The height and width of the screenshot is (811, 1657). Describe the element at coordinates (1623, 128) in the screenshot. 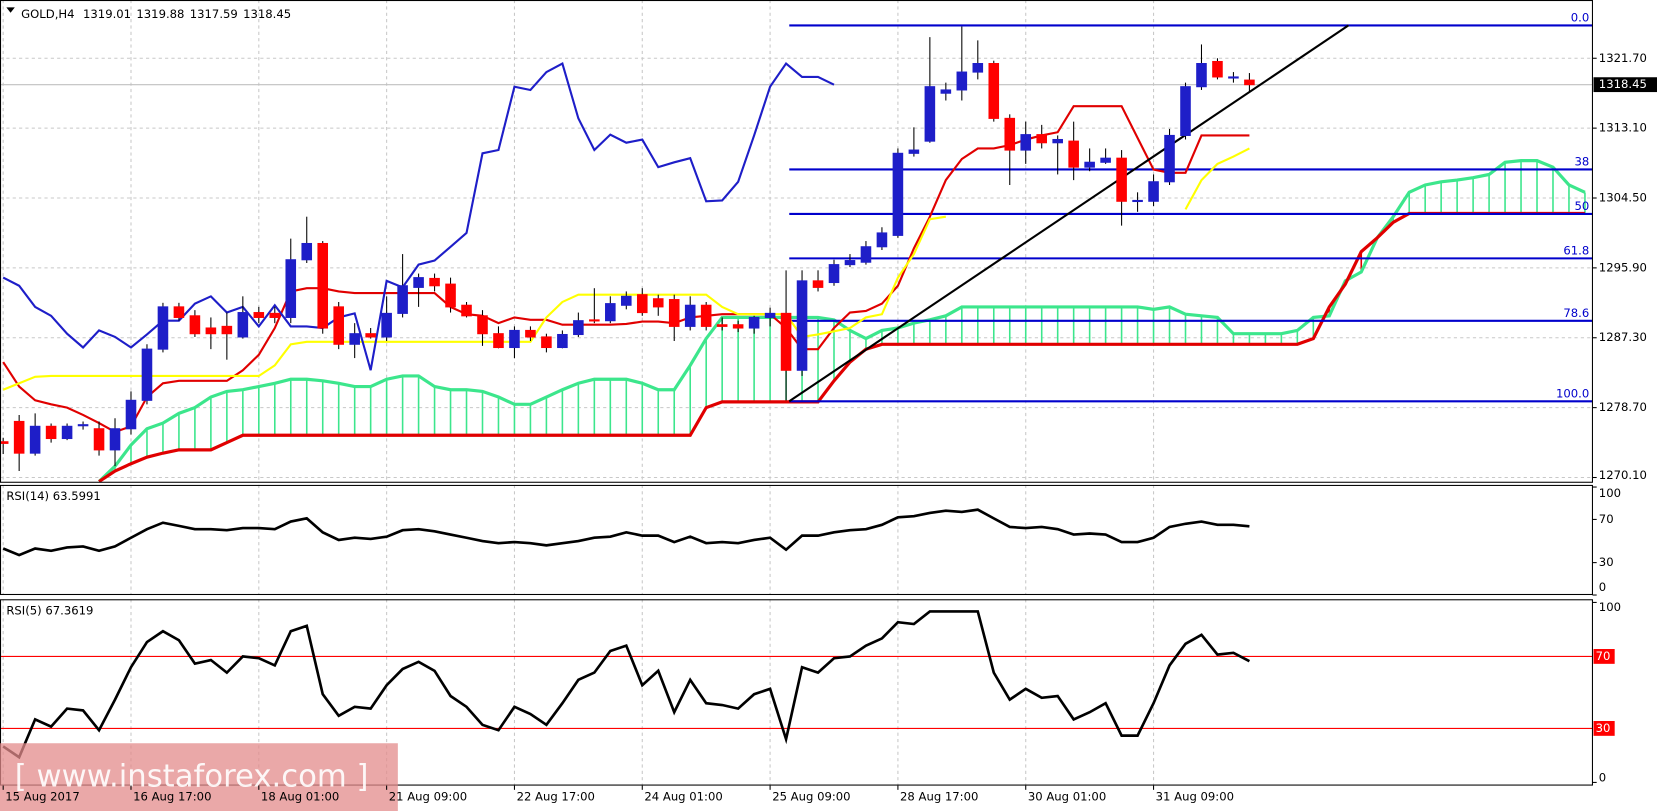

I see `y-tick-label: 1313.10` at that location.